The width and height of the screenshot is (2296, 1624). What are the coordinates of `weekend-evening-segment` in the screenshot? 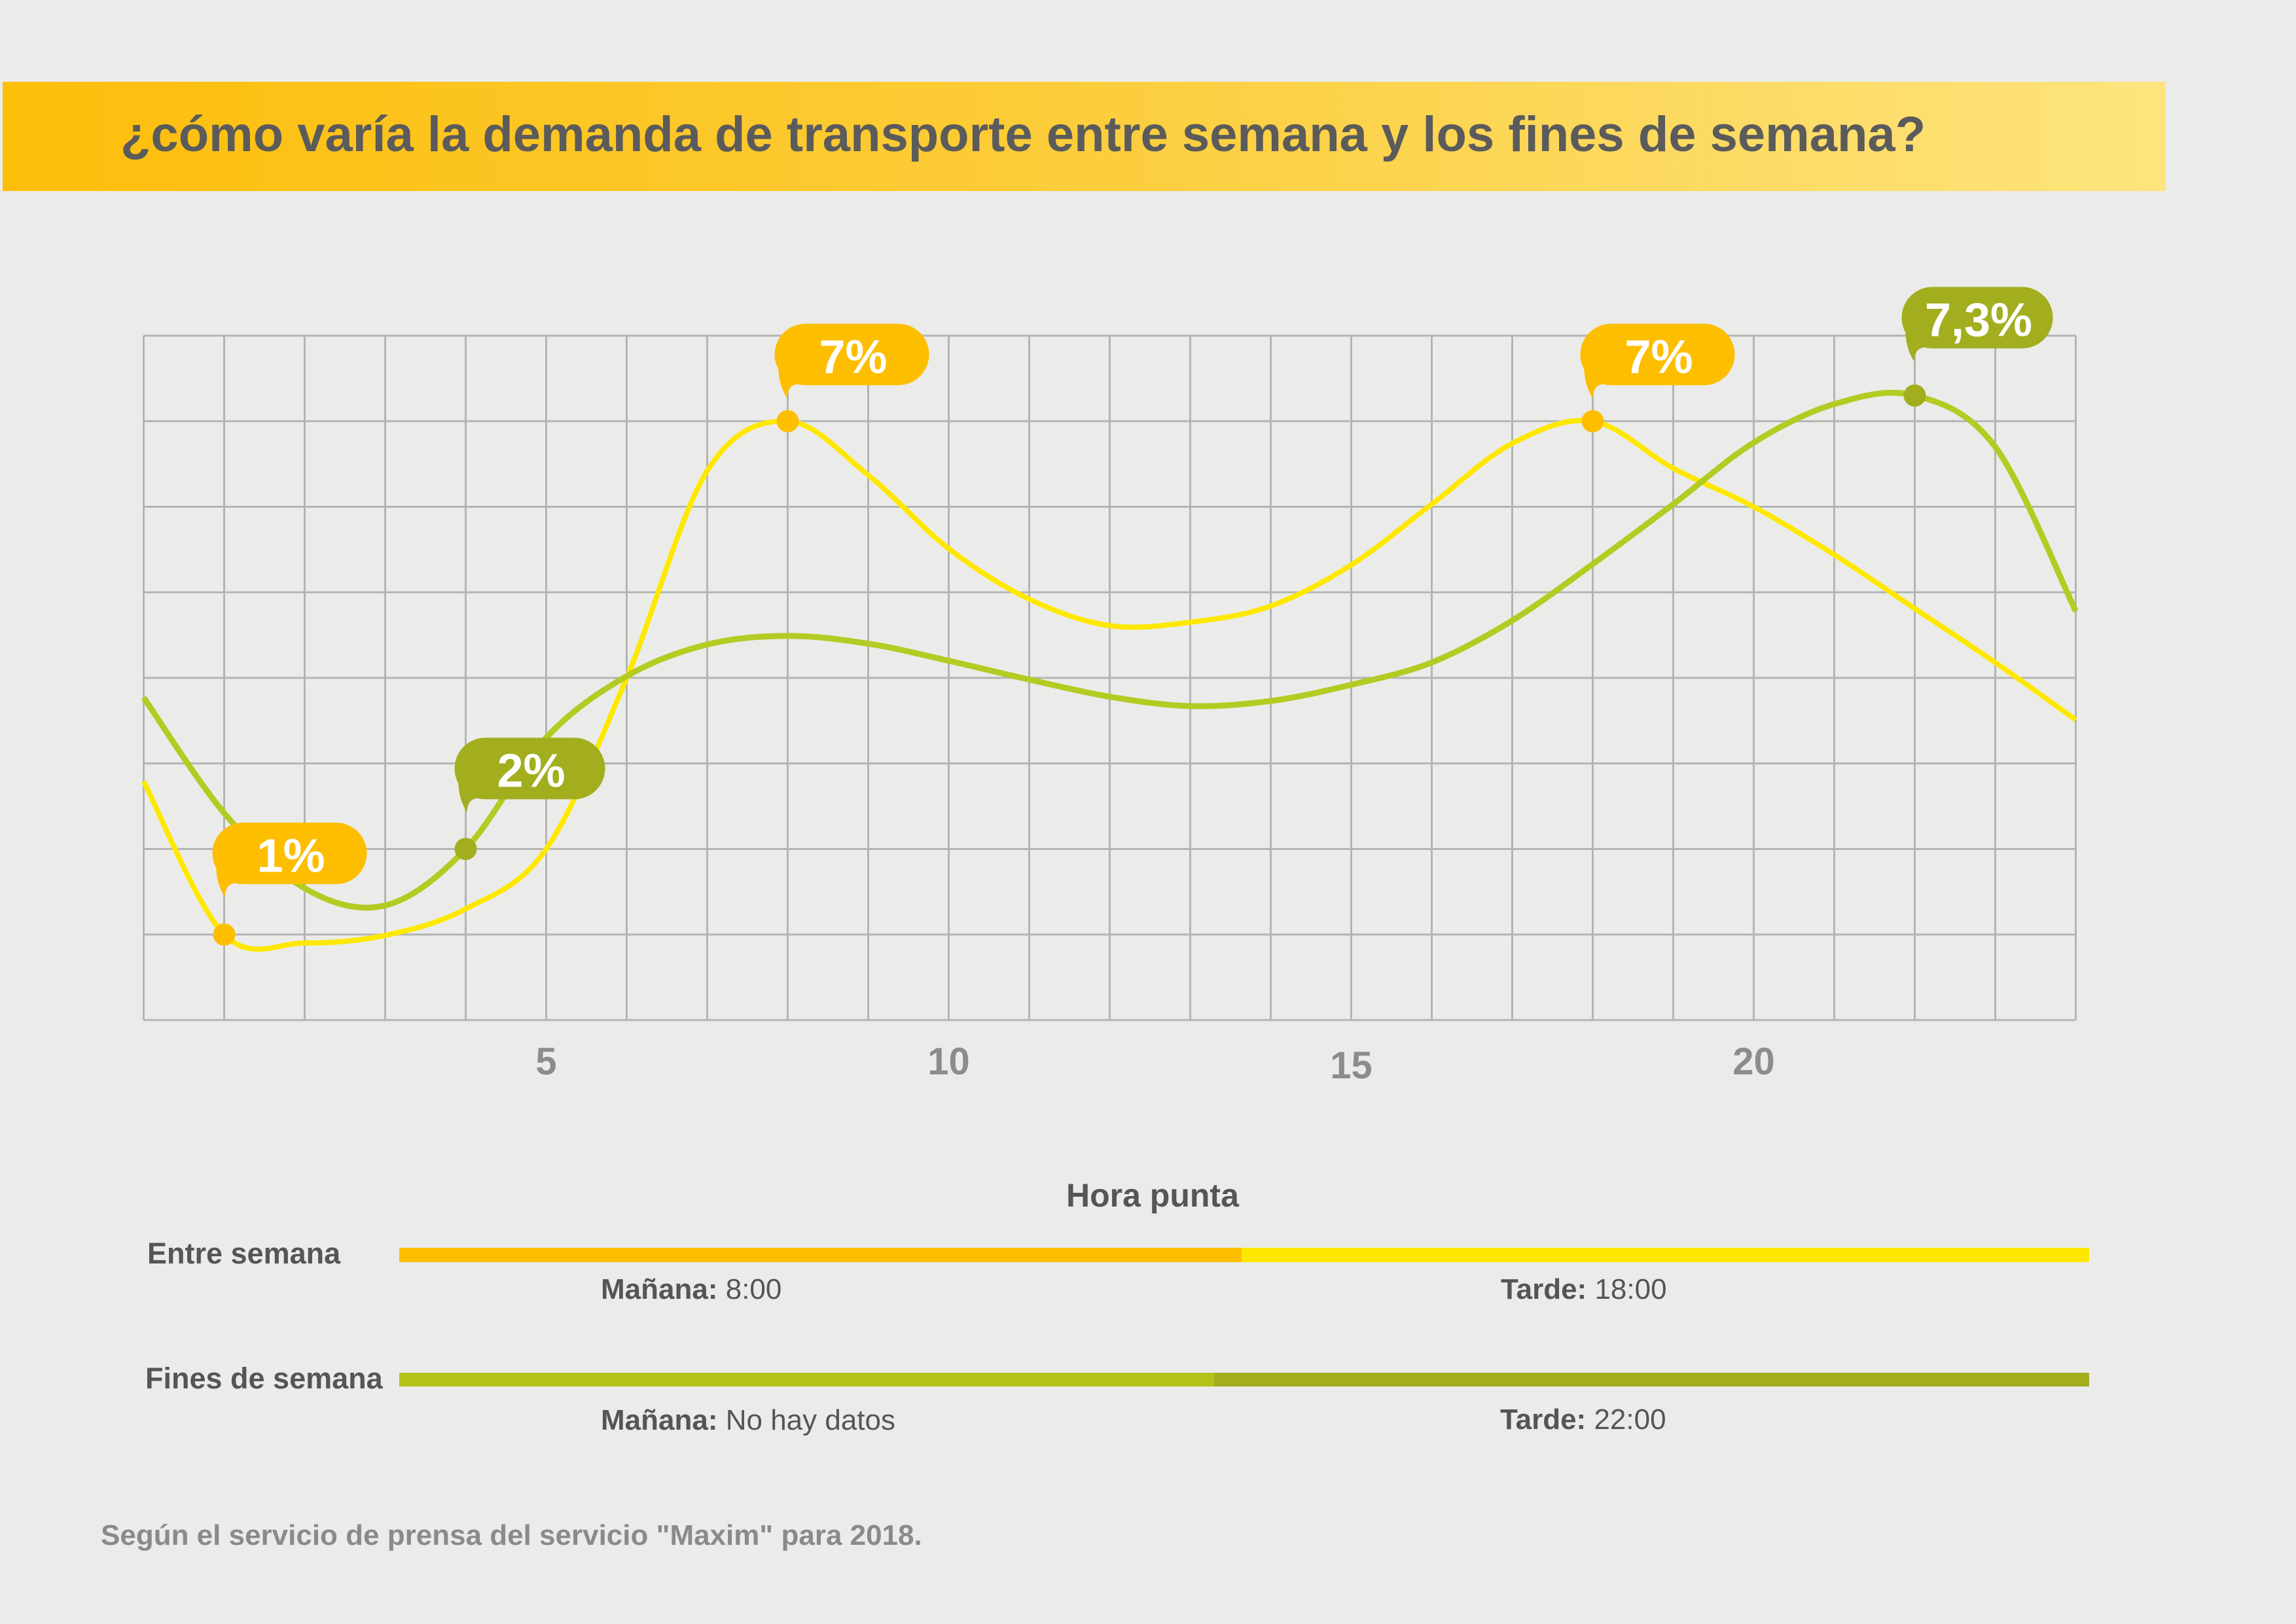 It's located at (1651, 1379).